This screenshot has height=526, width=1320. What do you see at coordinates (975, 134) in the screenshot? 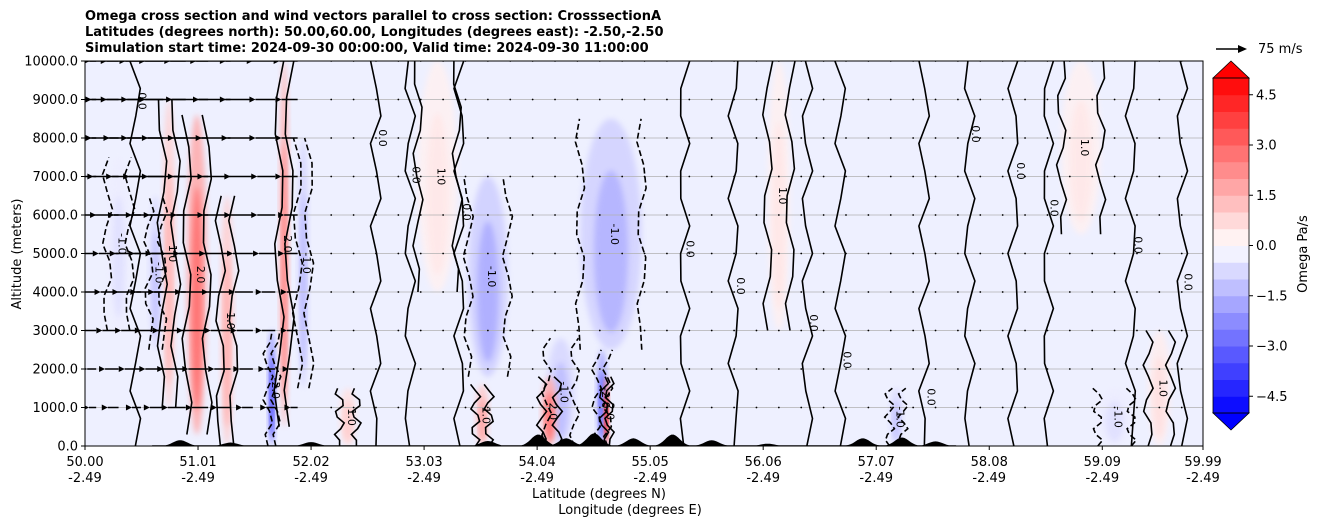
I see `zero-contour-label-9: 0.0` at bounding box center [975, 134].